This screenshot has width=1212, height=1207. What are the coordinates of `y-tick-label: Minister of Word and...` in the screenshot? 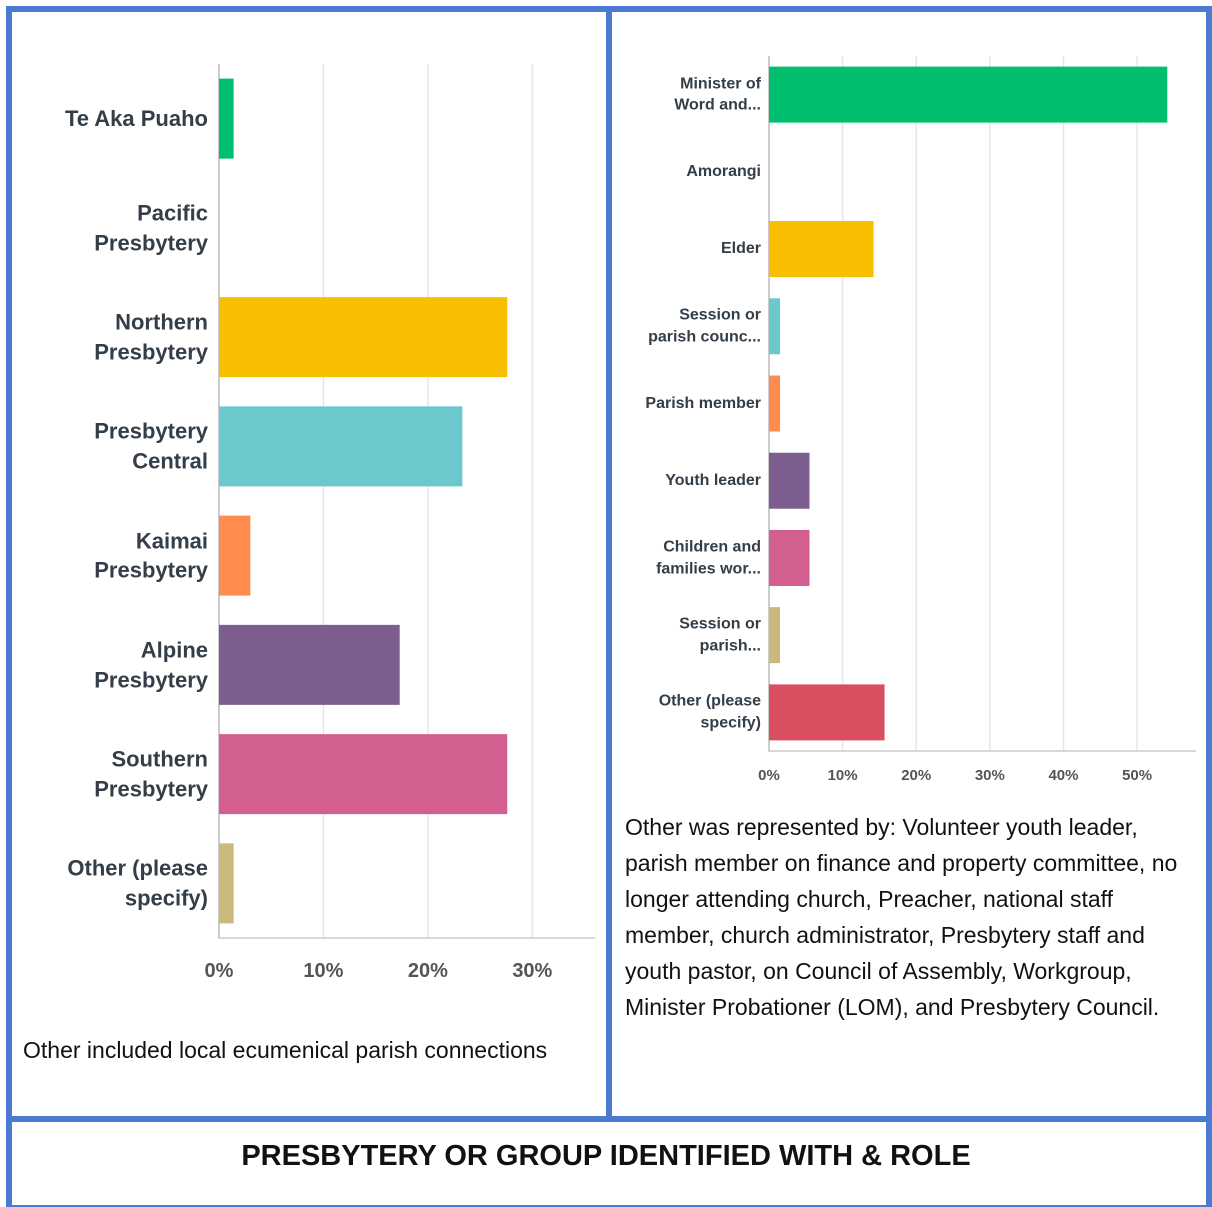 It's located at (717, 94).